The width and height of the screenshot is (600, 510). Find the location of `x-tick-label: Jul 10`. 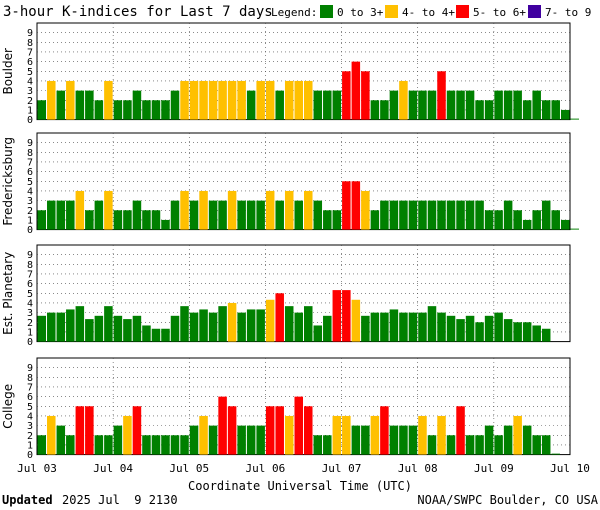

x-tick-label: Jul 10 is located at coordinates (570, 468).